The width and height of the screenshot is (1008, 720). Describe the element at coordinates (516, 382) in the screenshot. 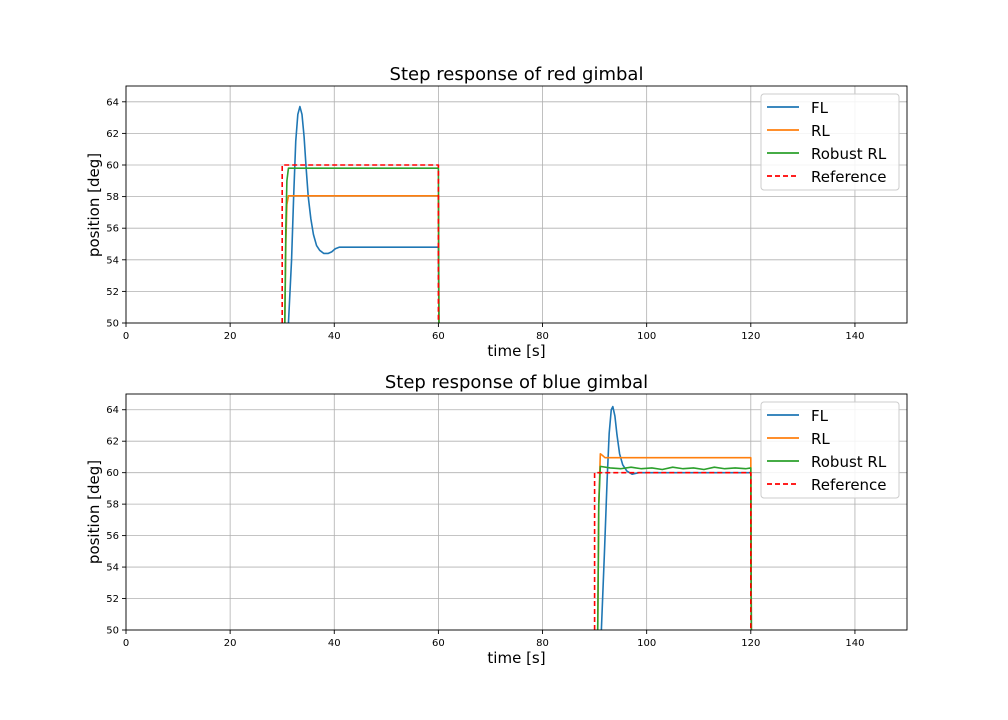

I see `chart-title: Step response of blue gimbal` at that location.